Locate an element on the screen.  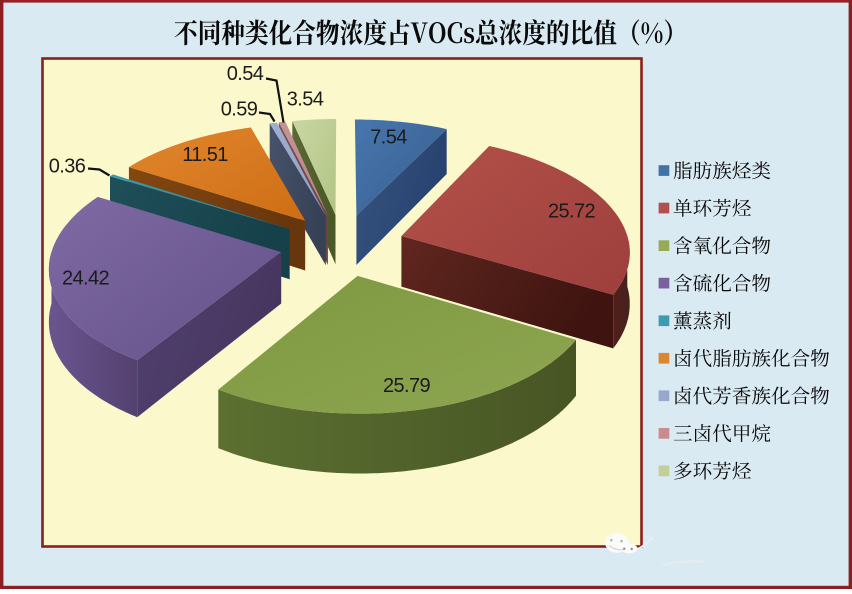
svg-text: 25.79 is located at coordinates (407, 386).